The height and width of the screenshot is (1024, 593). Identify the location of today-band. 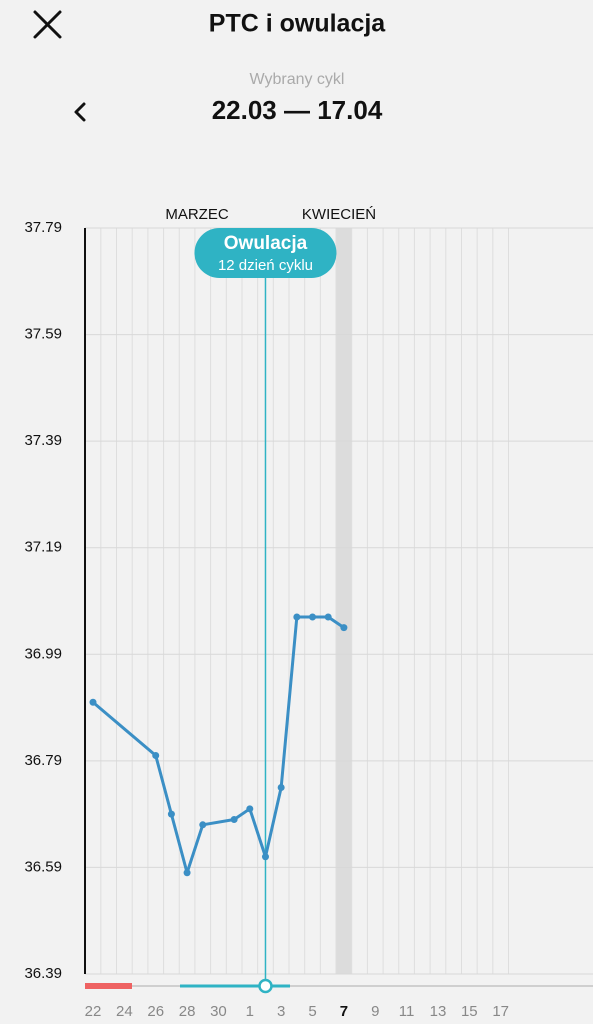
(343, 601).